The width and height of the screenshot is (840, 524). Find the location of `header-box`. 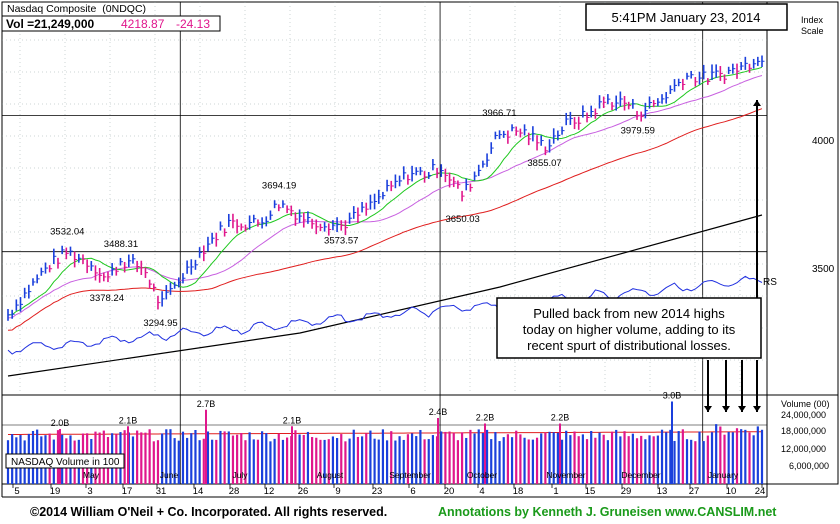

header-box is located at coordinates (111, 23).